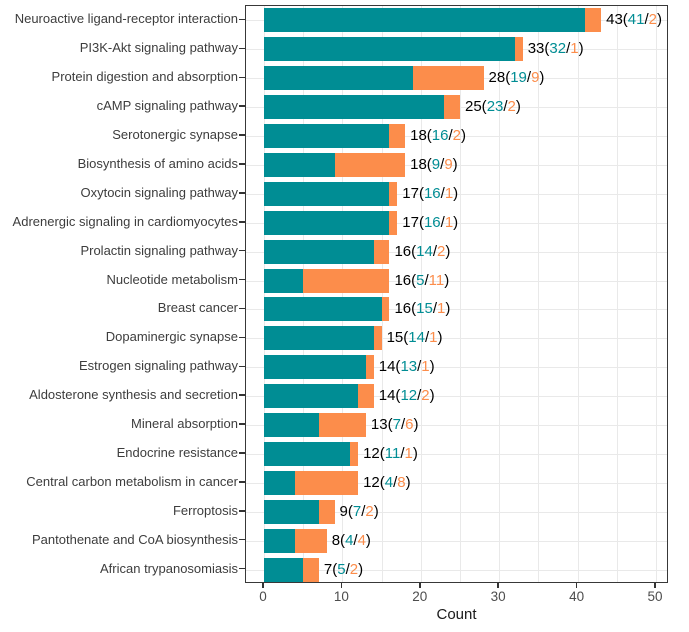 The width and height of the screenshot is (689, 632). Describe the element at coordinates (420, 596) in the screenshot. I see `x-tick-label: 20` at that location.